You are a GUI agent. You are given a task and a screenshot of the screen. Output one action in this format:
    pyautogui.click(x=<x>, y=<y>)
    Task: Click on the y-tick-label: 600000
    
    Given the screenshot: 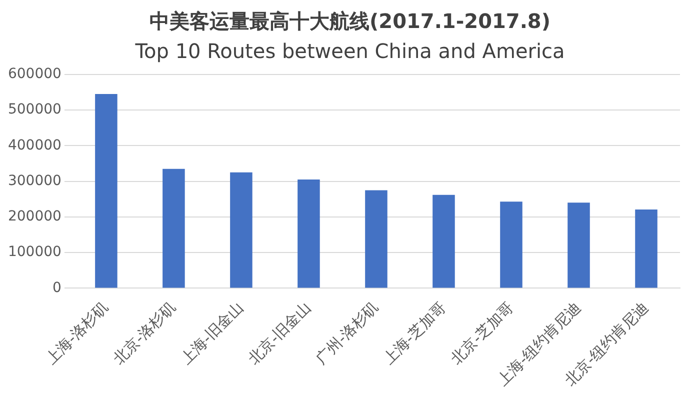 What is the action you would take?
    pyautogui.click(x=35, y=74)
    